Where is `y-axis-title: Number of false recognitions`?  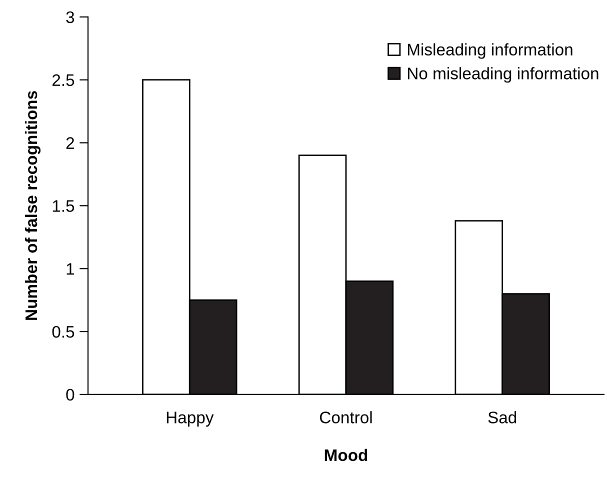 y-axis-title: Number of false recognitions is located at coordinates (32, 205).